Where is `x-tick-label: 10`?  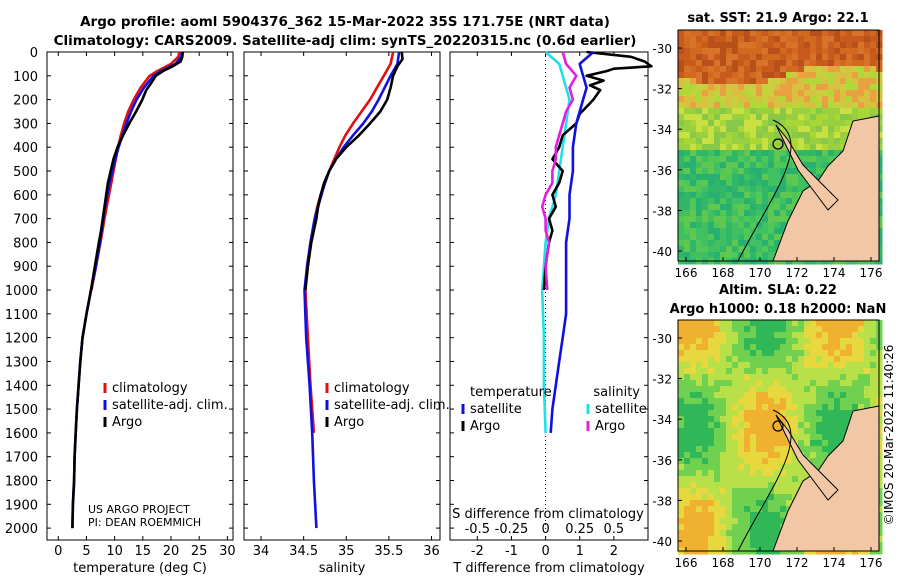 x-tick-label: 10 is located at coordinates (114, 551).